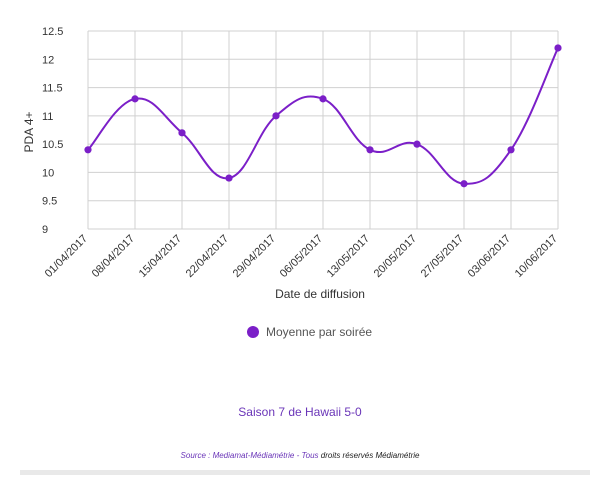  Describe the element at coordinates (52, 32) in the screenshot. I see `y-tick-label: 12.5` at that location.